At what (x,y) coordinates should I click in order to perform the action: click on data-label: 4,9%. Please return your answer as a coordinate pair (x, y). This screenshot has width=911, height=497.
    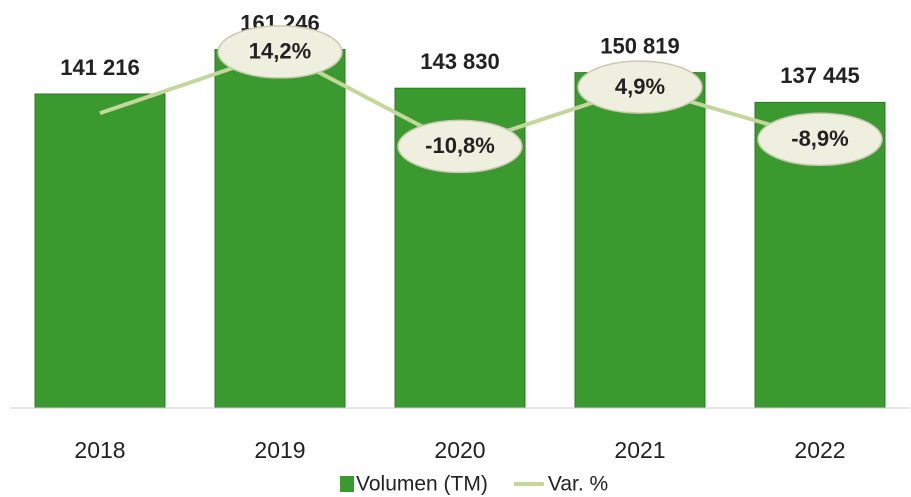
    Looking at the image, I should click on (640, 86).